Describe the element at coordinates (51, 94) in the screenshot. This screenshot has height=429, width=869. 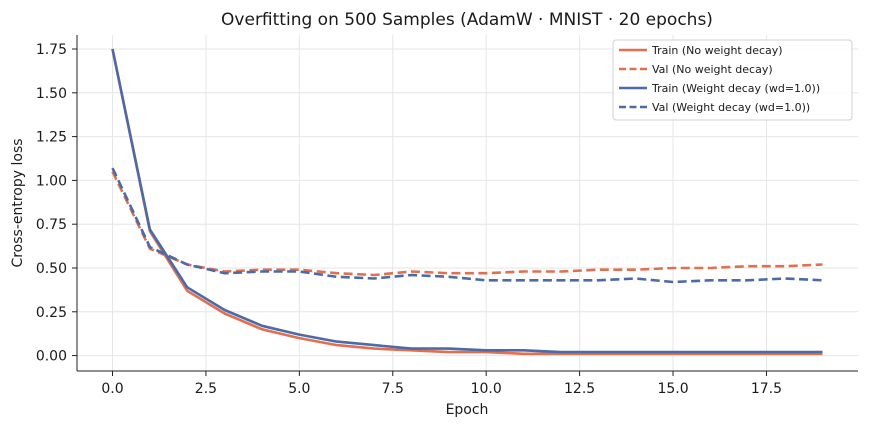
I see `y-tick-label: 1.50` at that location.